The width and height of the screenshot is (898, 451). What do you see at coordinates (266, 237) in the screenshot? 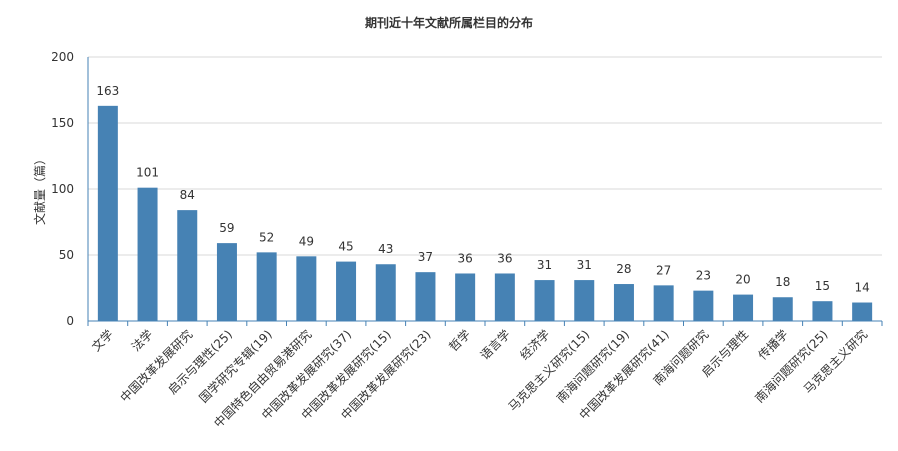
I see `data-label: 52` at bounding box center [266, 237].